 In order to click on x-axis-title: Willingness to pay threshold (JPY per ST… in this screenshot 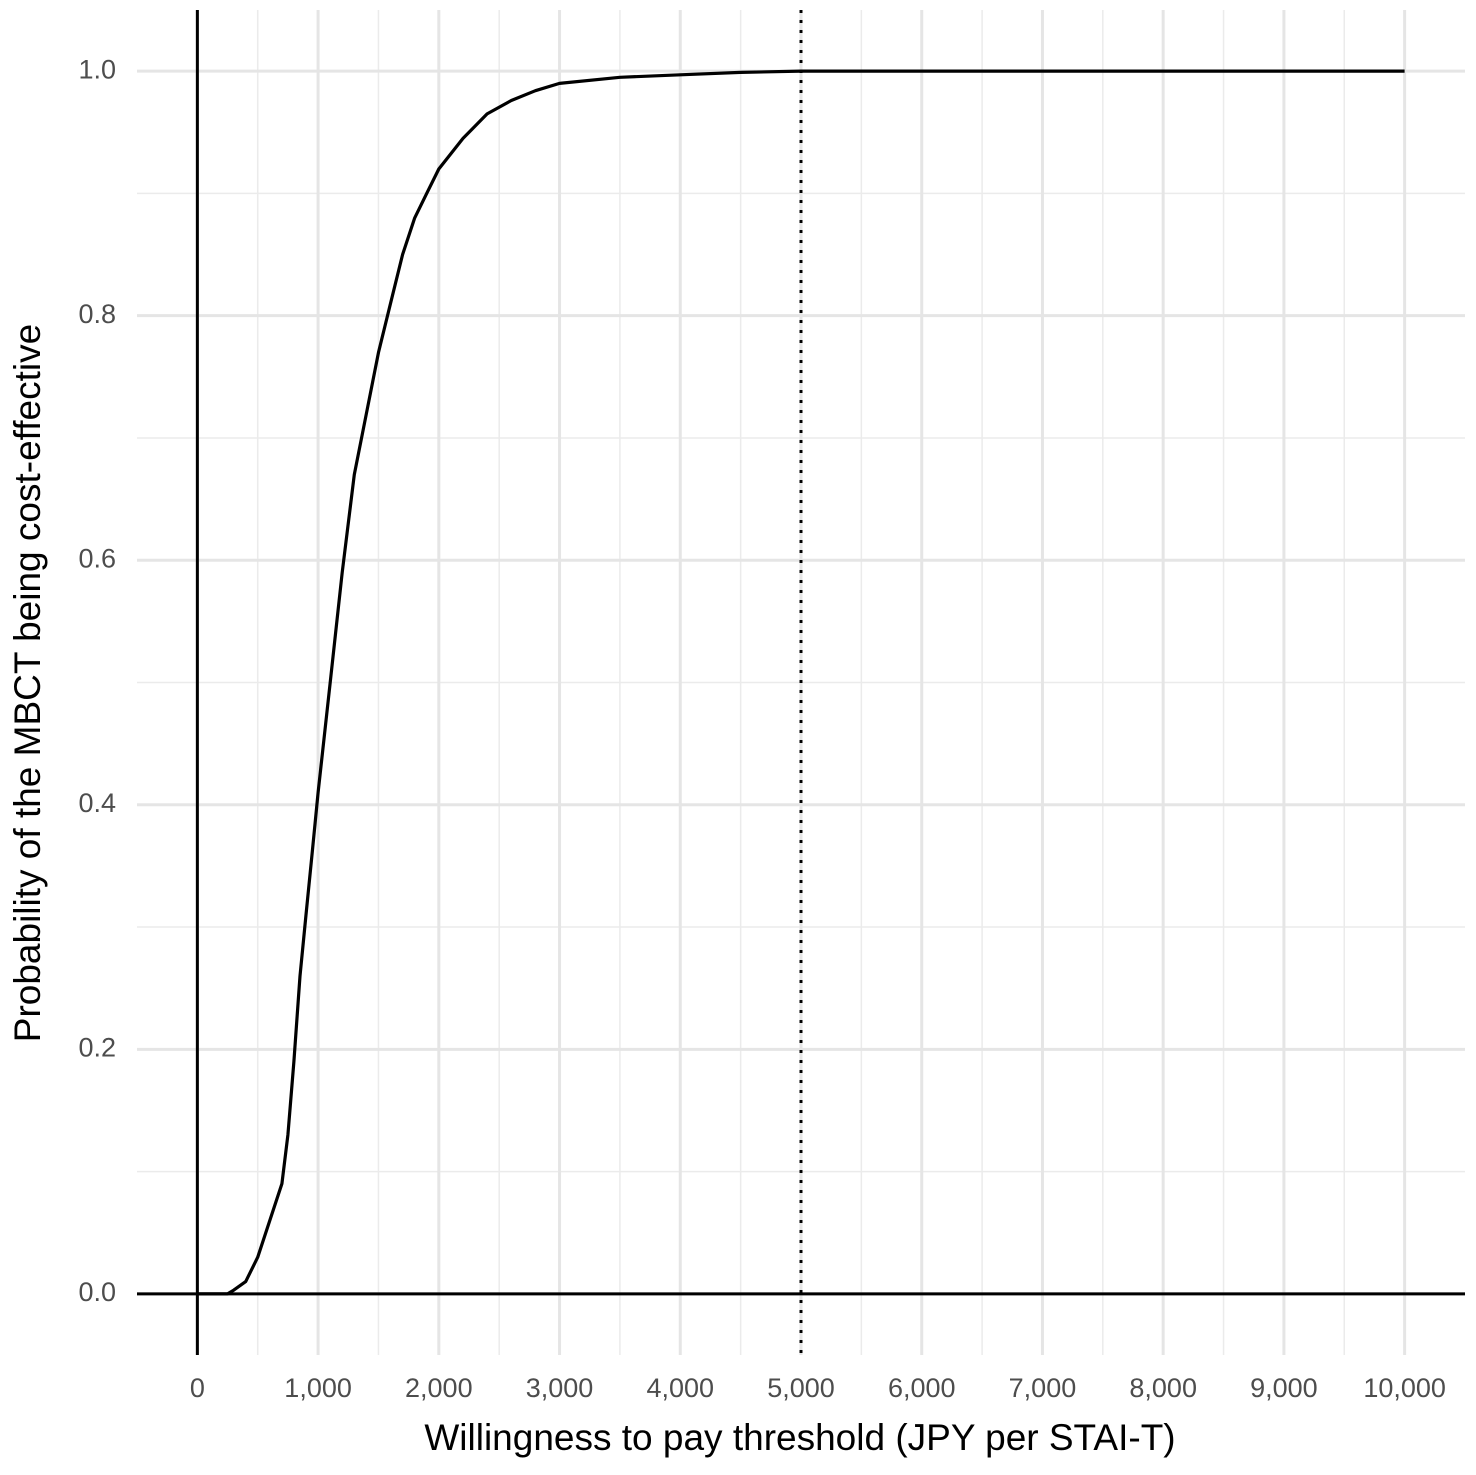, I will do `click(799, 1437)`.